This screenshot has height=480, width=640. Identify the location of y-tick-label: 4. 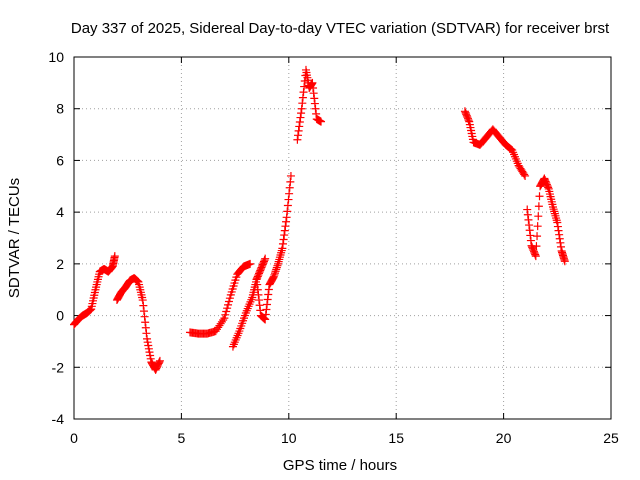
(60, 212).